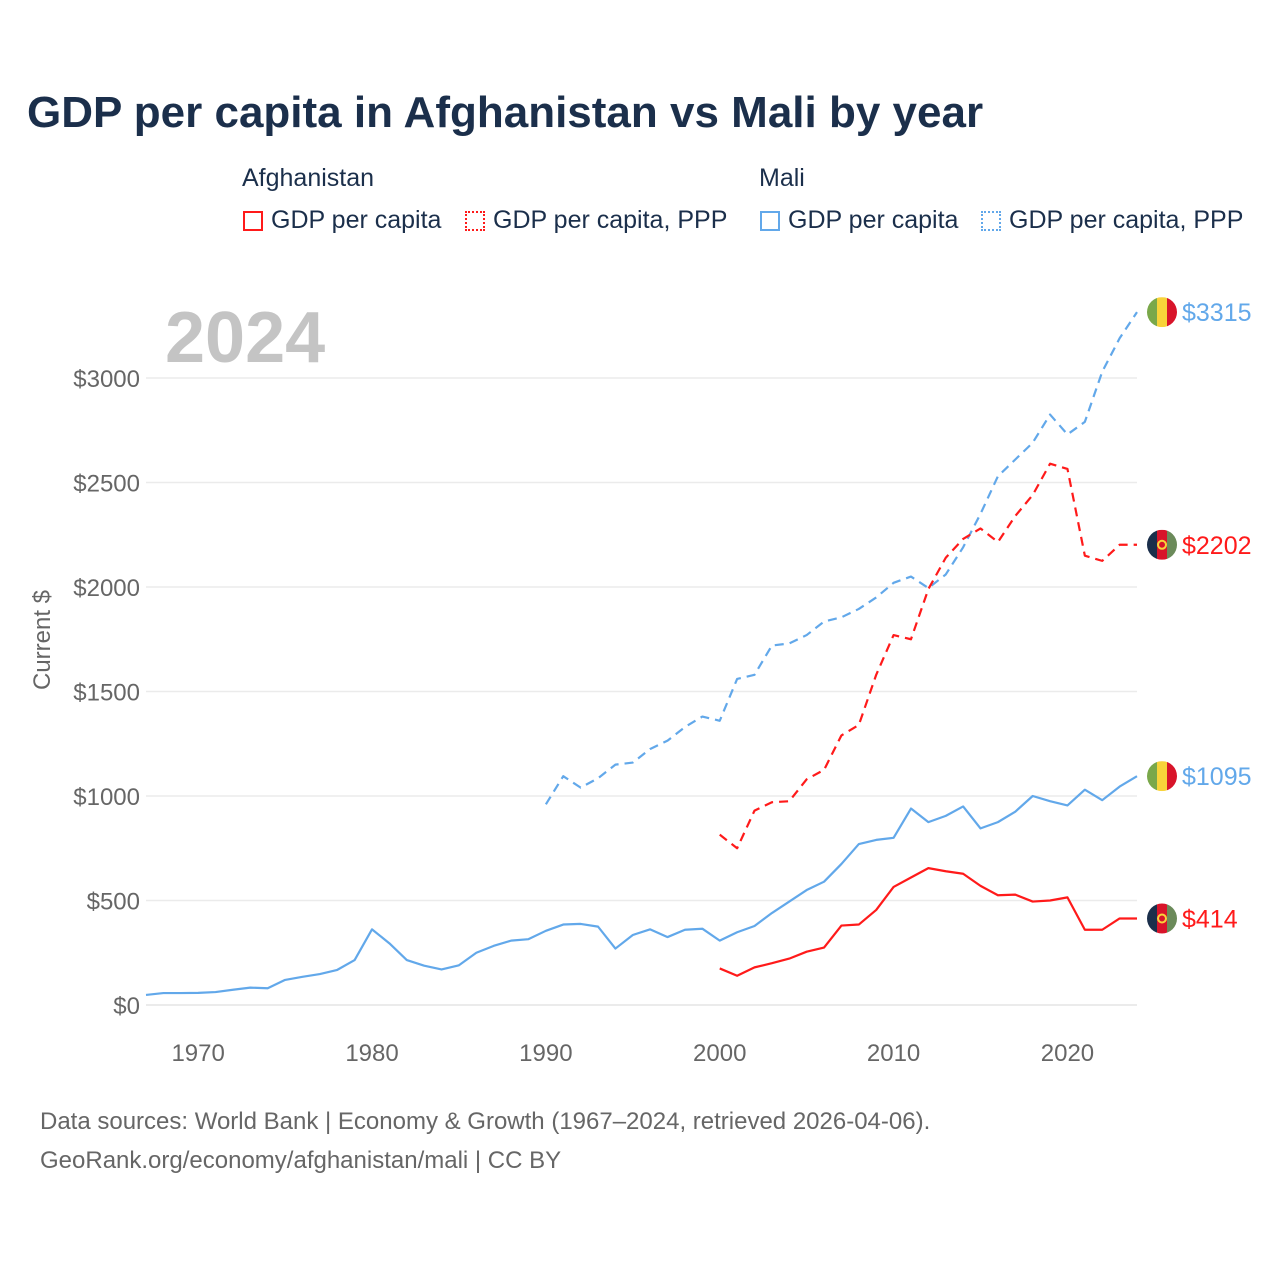 This screenshot has width=1280, height=1280. What do you see at coordinates (1217, 313) in the screenshot?
I see `end-value-label: $3315` at bounding box center [1217, 313].